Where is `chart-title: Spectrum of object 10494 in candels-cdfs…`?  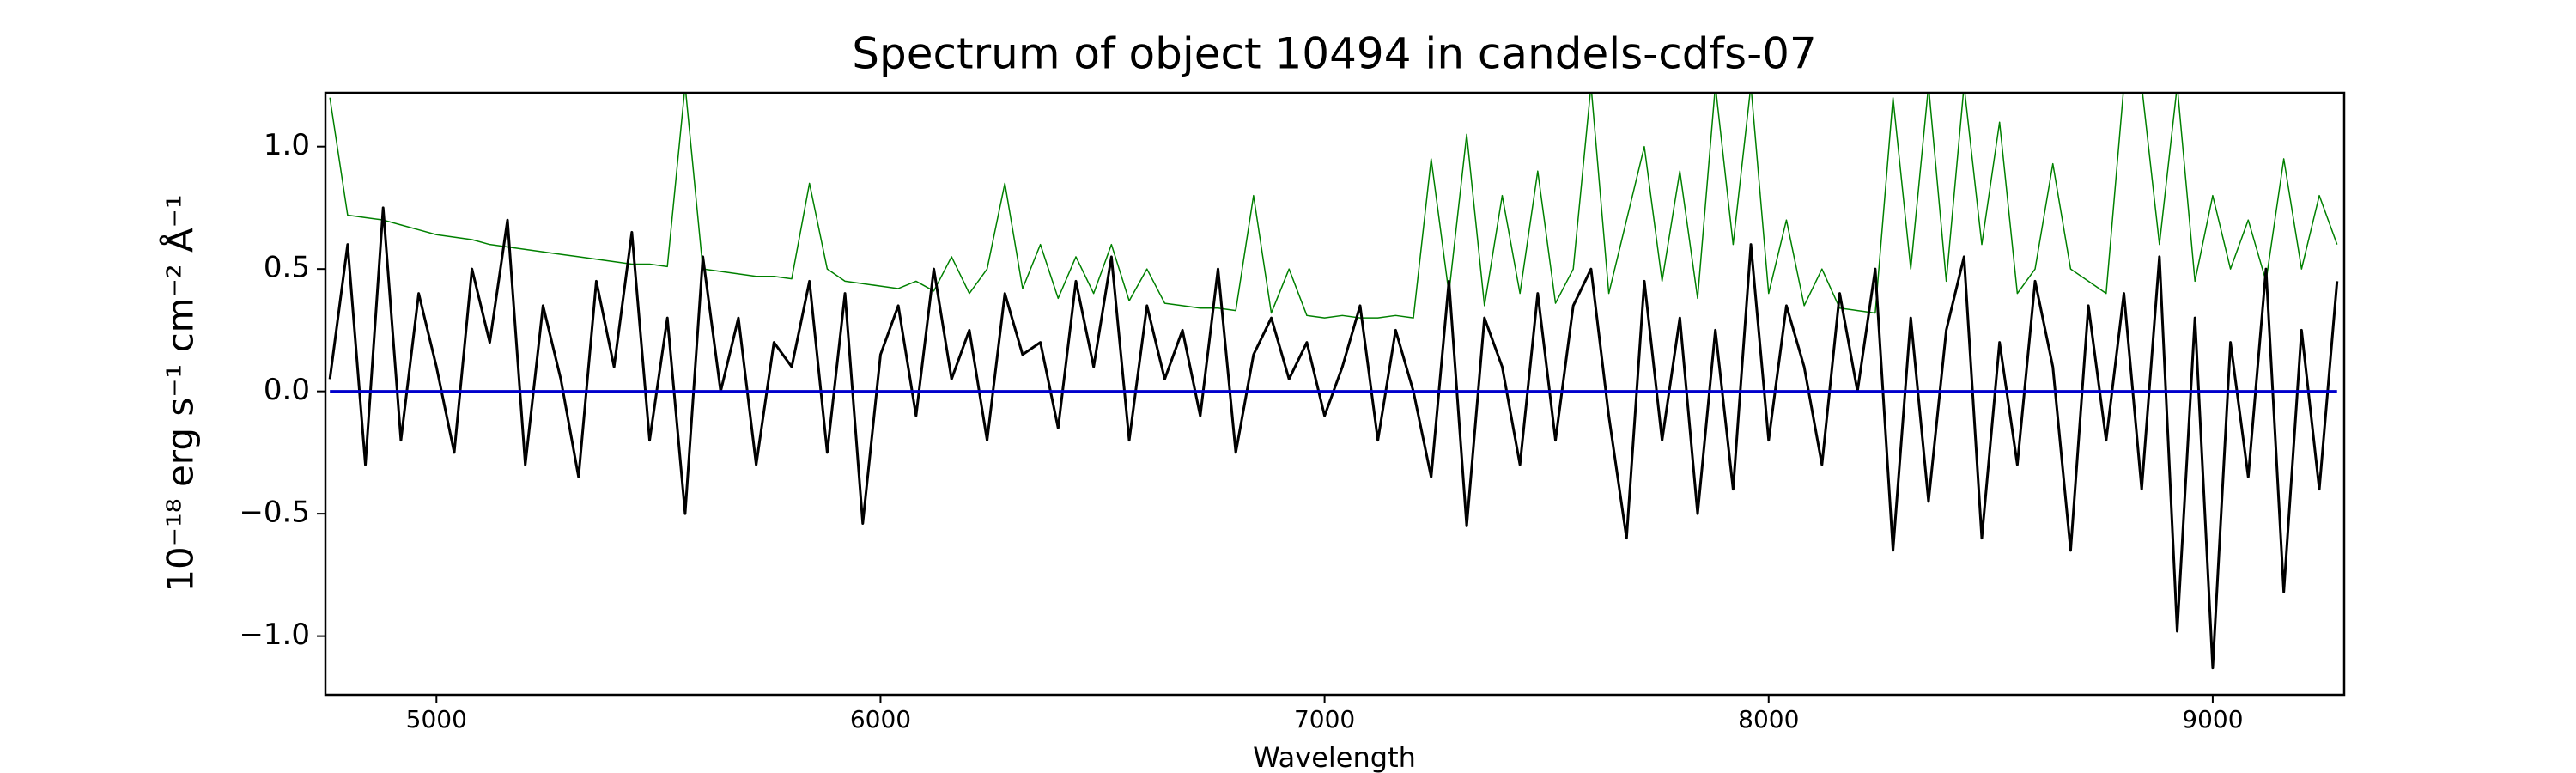 chart-title: Spectrum of object 10494 in candels-cdfs… is located at coordinates (1334, 54).